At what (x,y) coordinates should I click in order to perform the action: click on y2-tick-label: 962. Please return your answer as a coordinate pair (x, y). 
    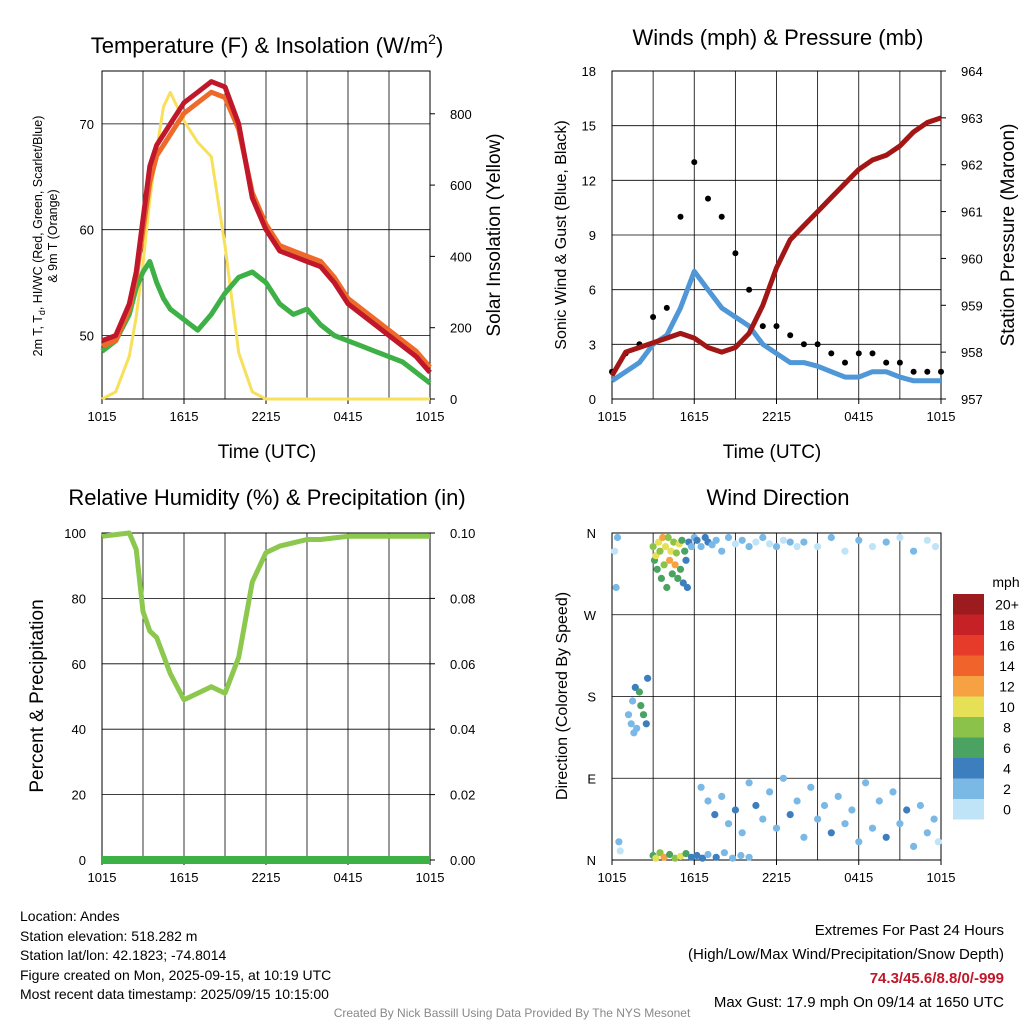
    Looking at the image, I should click on (972, 165).